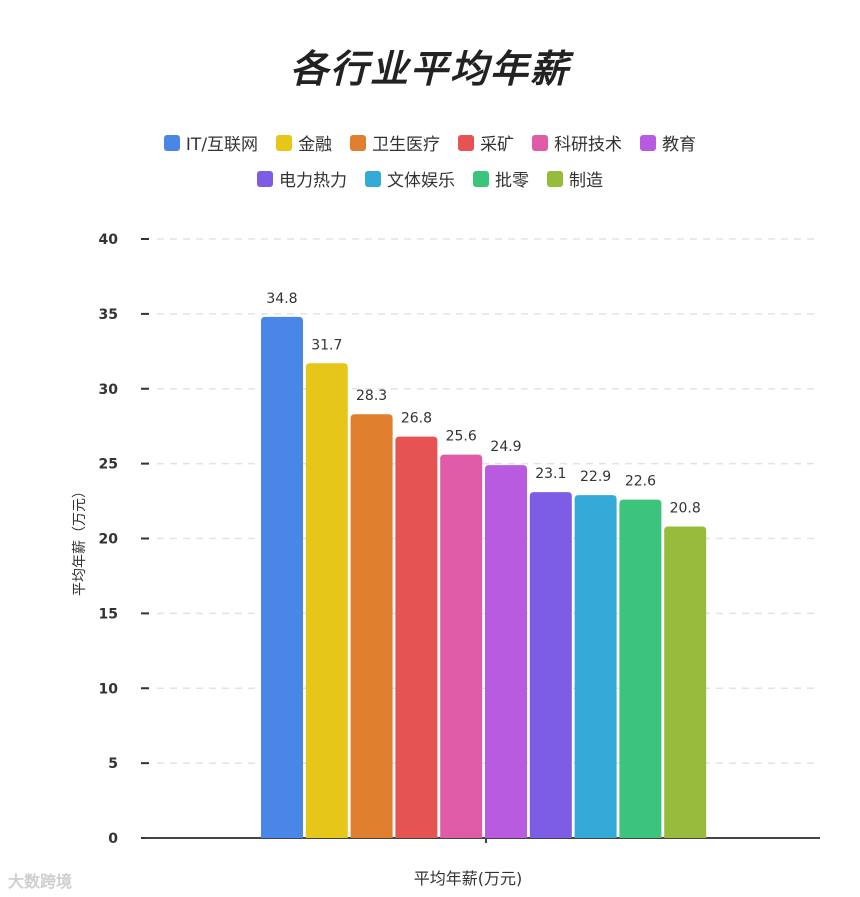 The image size is (860, 897). What do you see at coordinates (497, 145) in the screenshot?
I see `legend-label: 采矿` at bounding box center [497, 145].